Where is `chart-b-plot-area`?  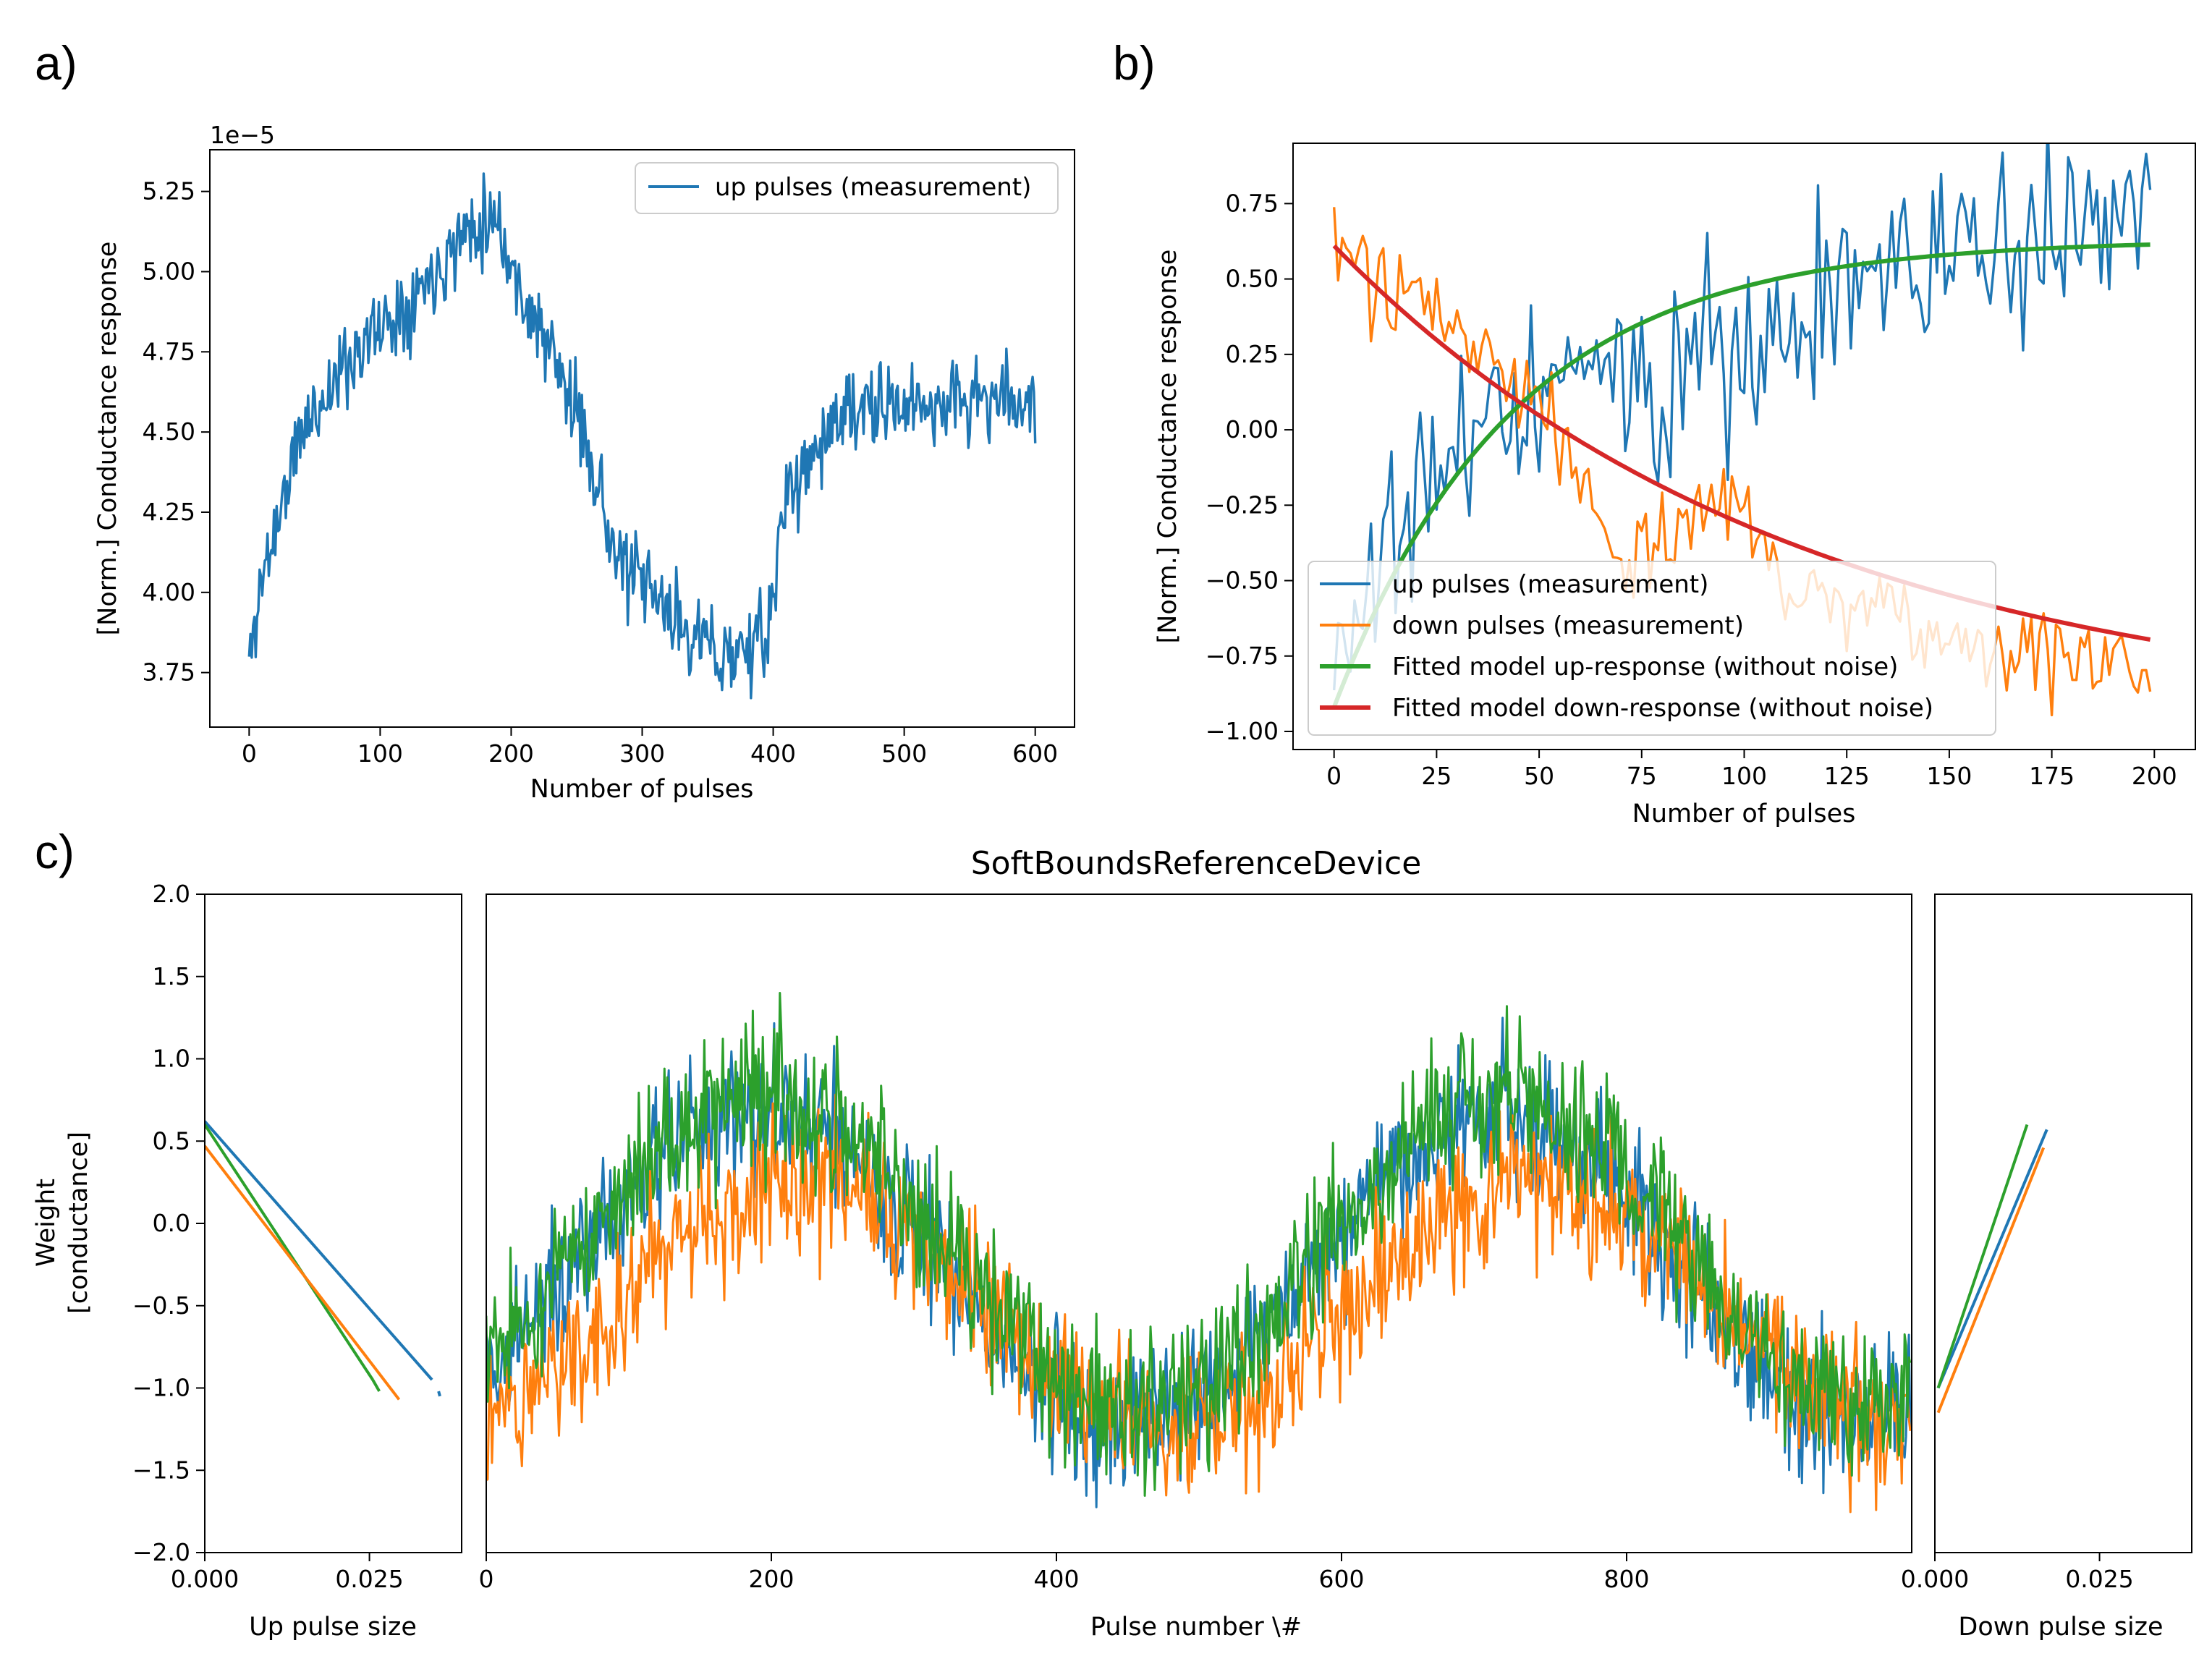 chart-b-plot-area is located at coordinates (1741, 430).